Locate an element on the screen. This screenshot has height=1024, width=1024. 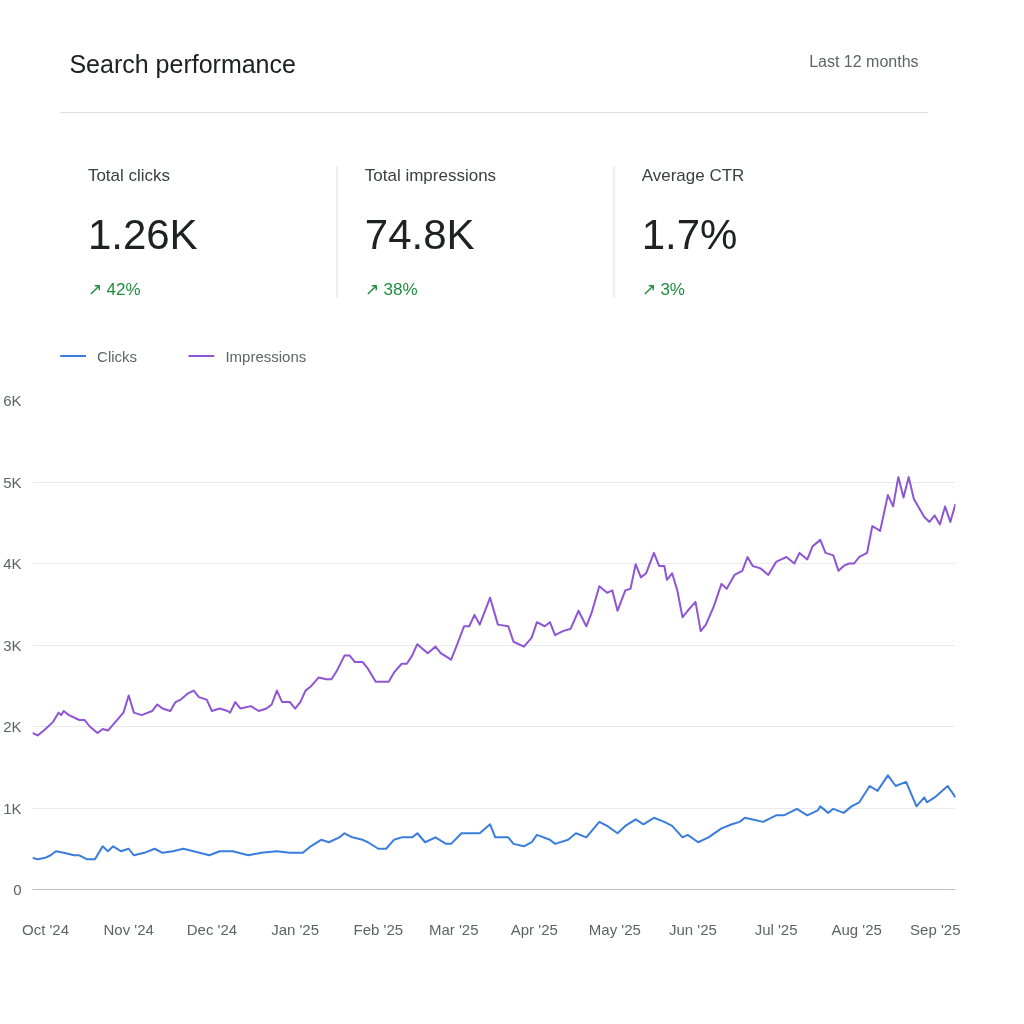
category-label: Total impressions is located at coordinates (430, 176).